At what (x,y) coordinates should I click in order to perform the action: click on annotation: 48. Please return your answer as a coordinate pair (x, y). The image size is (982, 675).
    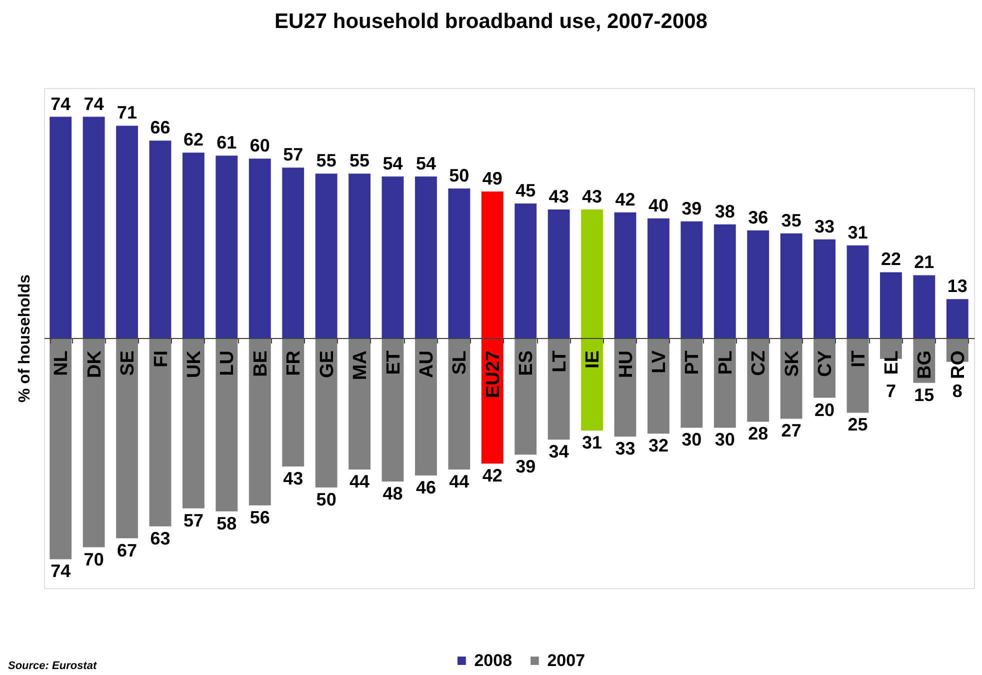
    Looking at the image, I should click on (392, 494).